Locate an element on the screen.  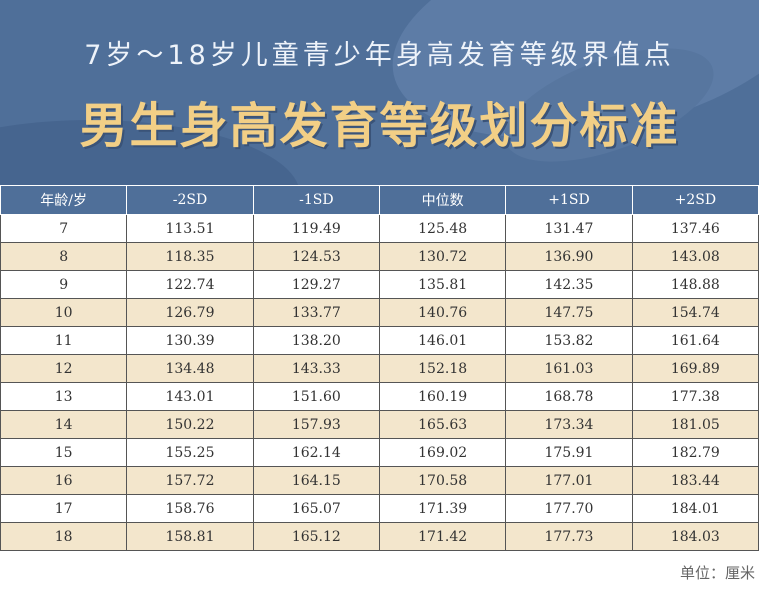
height-value-cell: 184.03 is located at coordinates (695, 536).